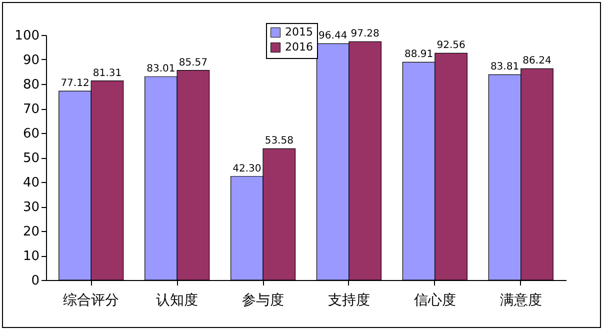 This screenshot has width=603, height=330. I want to click on x-tick-label: 信心度, so click(435, 300).